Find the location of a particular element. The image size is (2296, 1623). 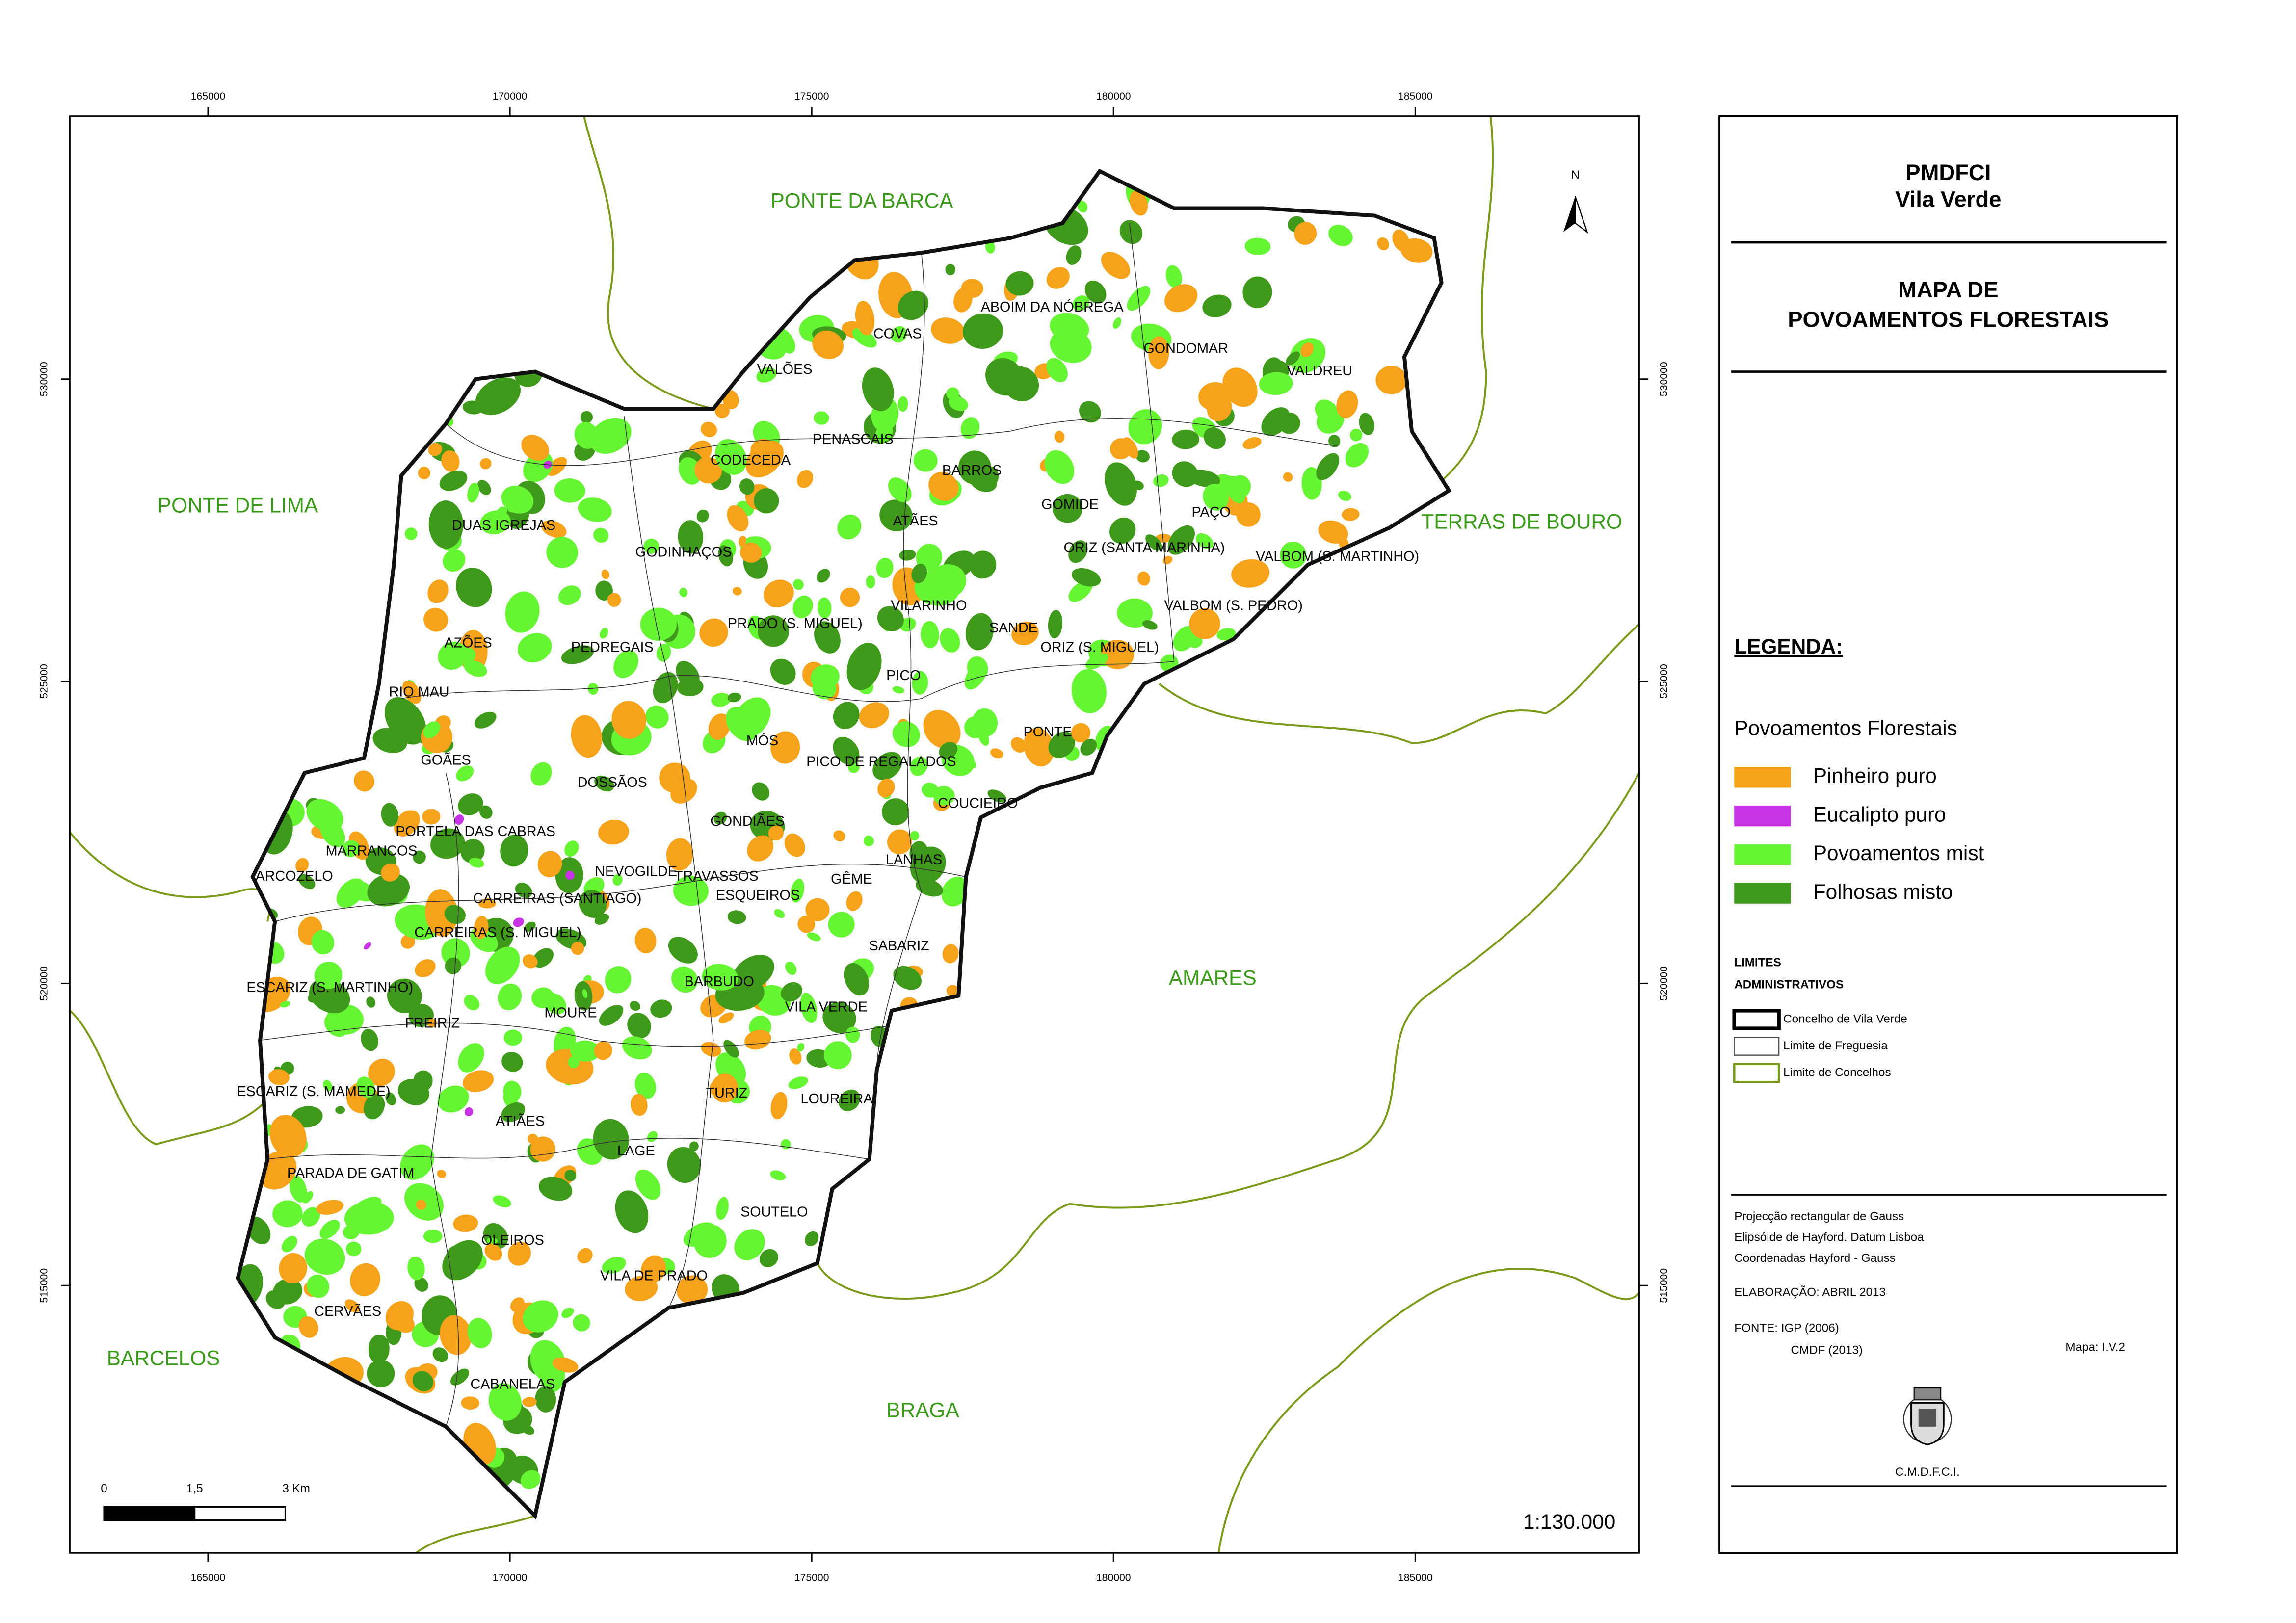

parish-label: GOÃES is located at coordinates (446, 760).